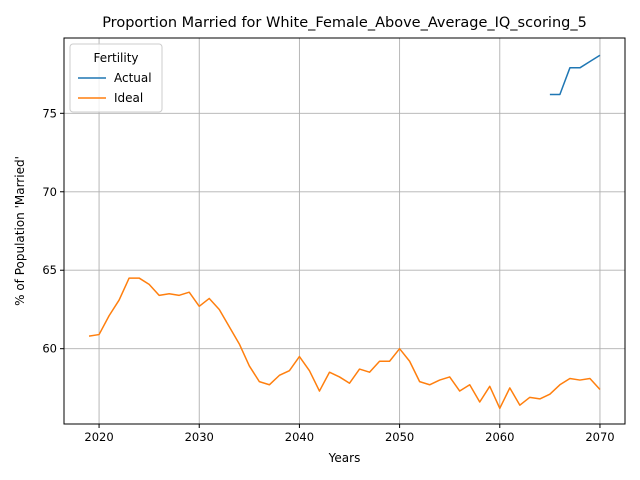 The height and width of the screenshot is (480, 640). What do you see at coordinates (98, 437) in the screenshot?
I see `x-tick-label: 2020` at bounding box center [98, 437].